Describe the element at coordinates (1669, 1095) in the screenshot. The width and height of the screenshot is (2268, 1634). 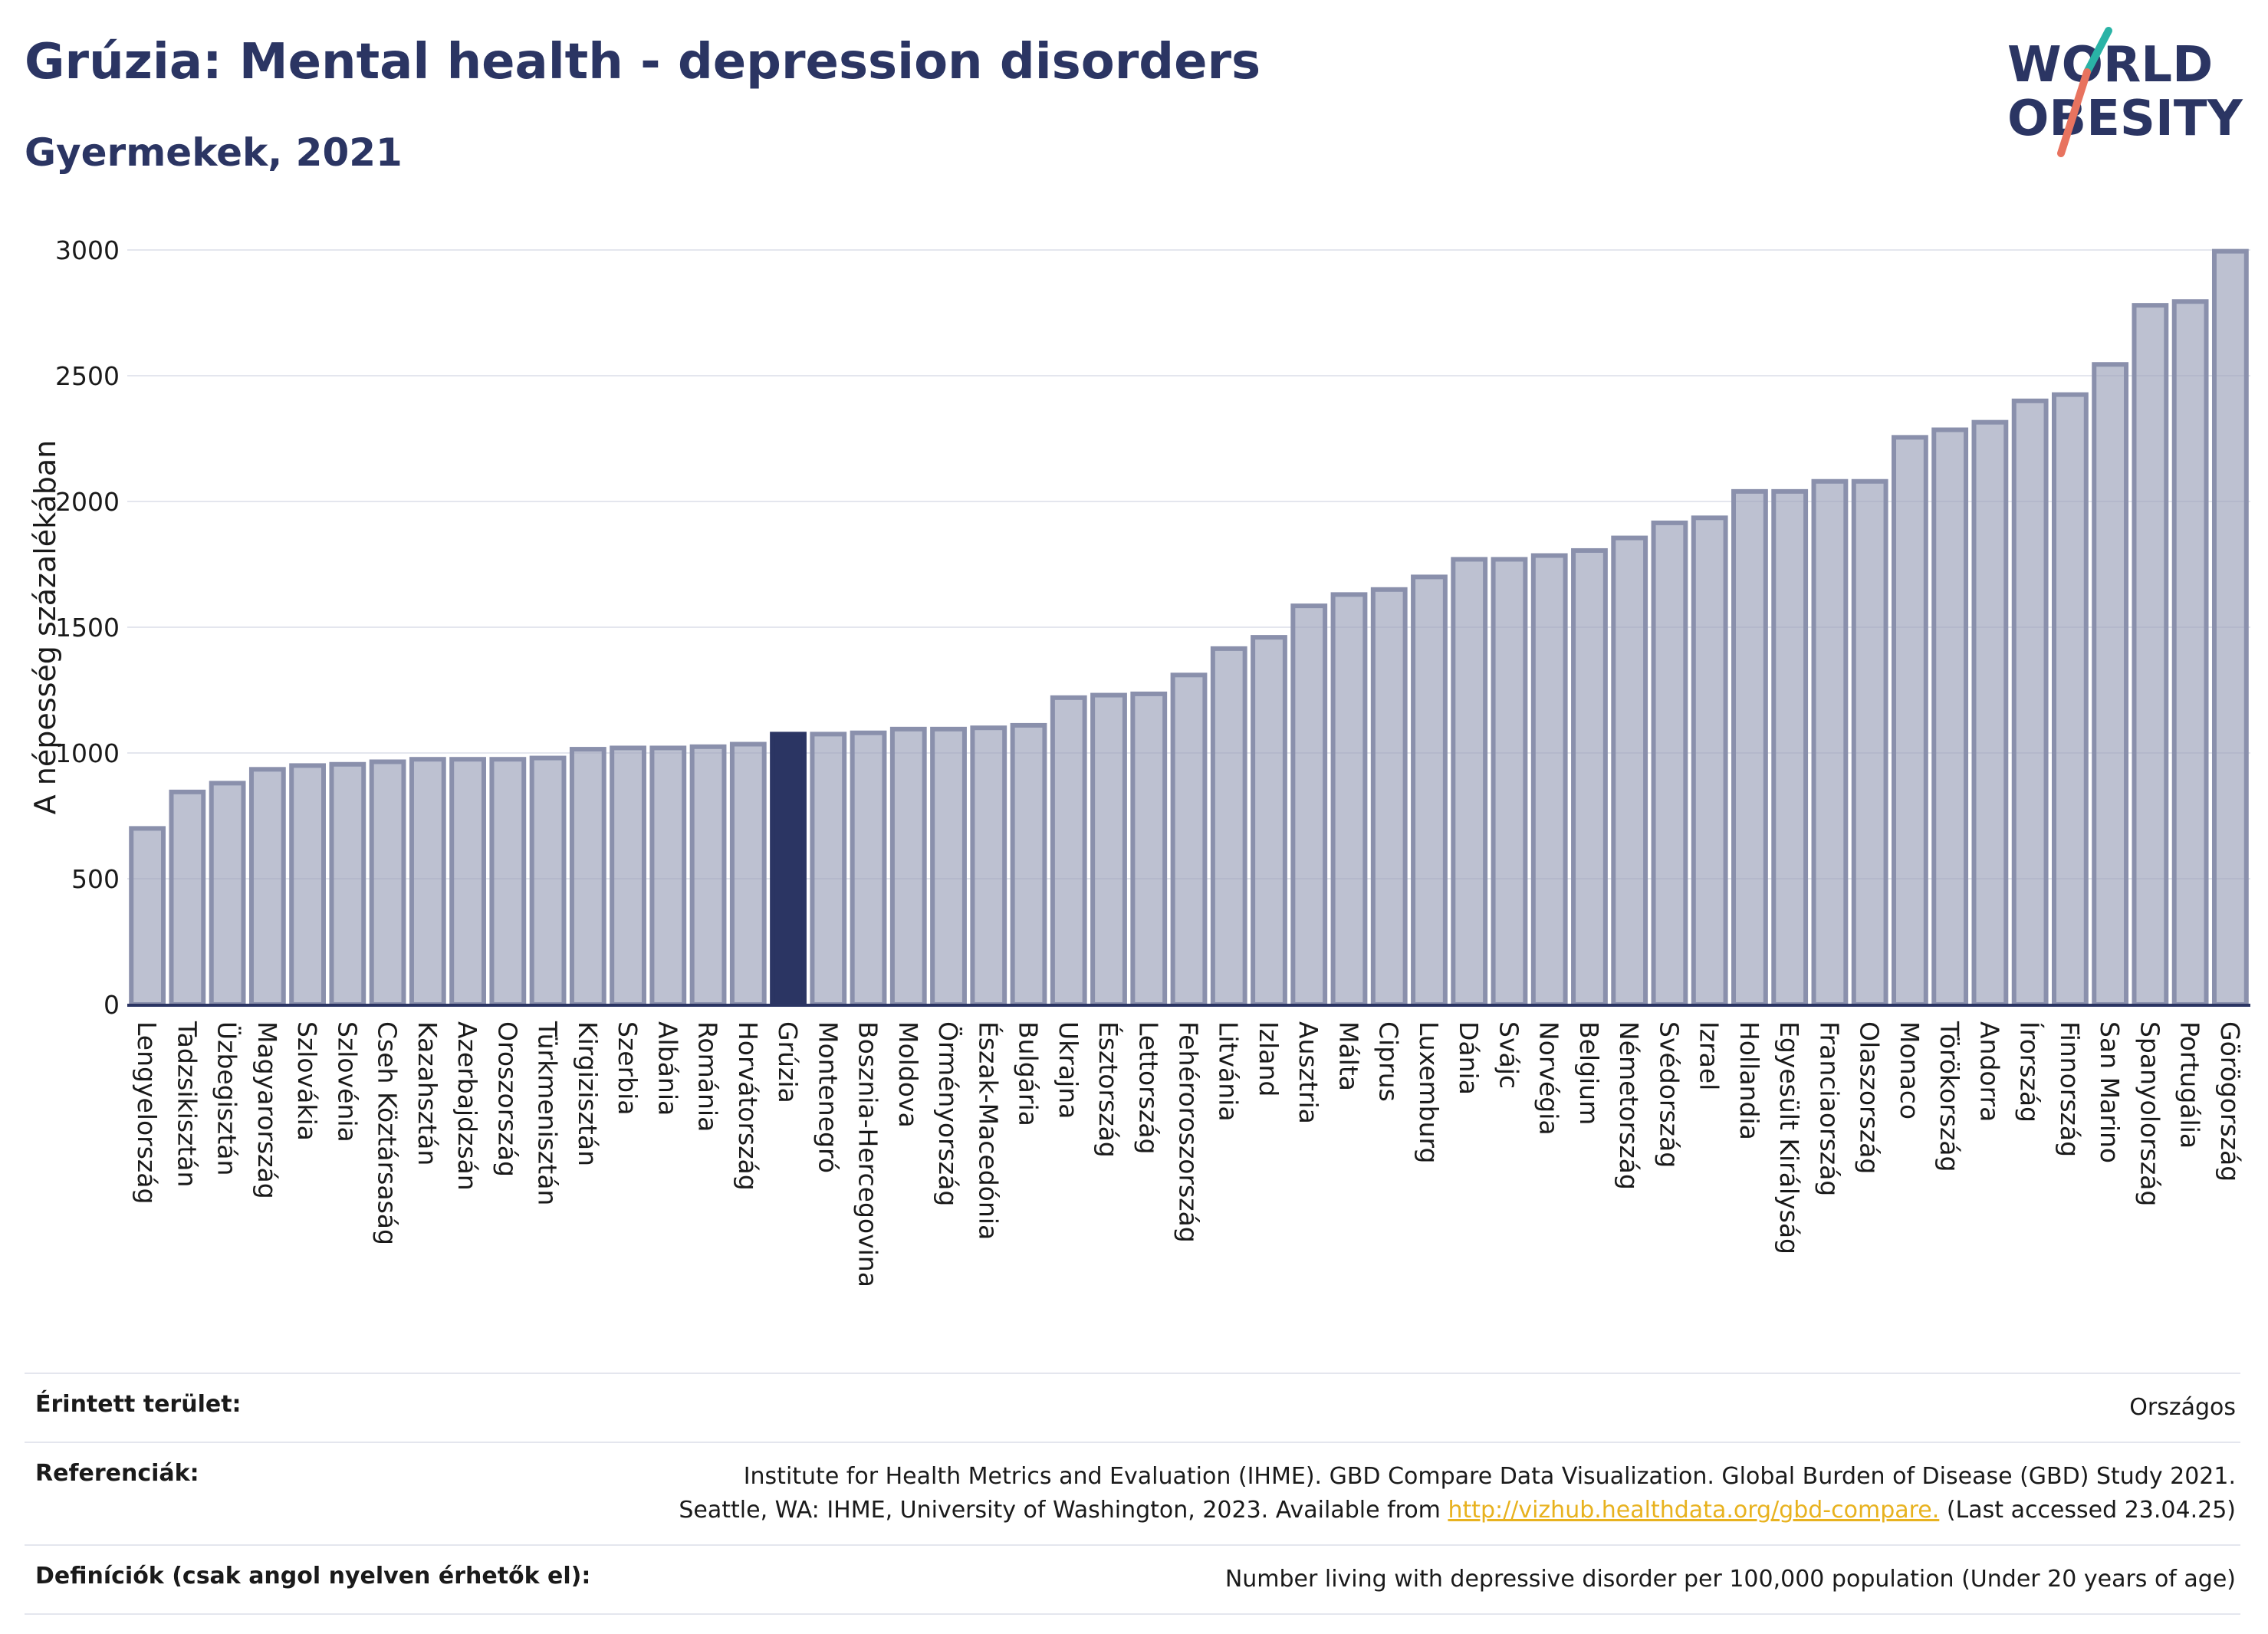
I see `x-tick-label: Svédország` at that location.